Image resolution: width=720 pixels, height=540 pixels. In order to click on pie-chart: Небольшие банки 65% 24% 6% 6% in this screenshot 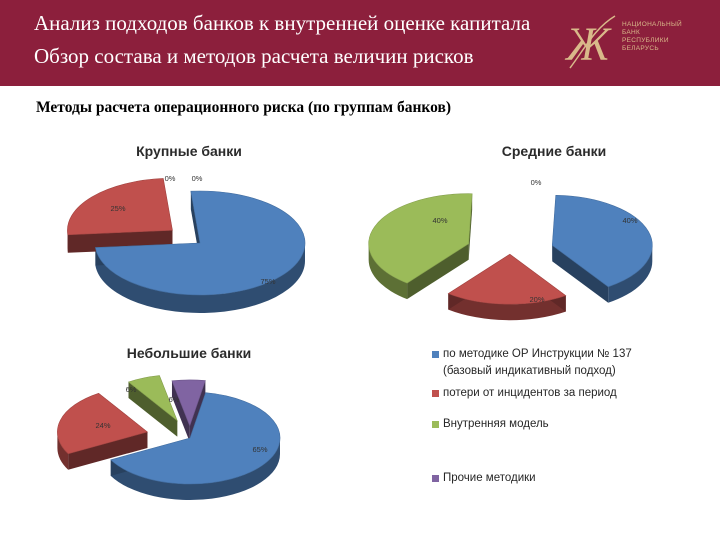, I will do `click(169, 423)`.